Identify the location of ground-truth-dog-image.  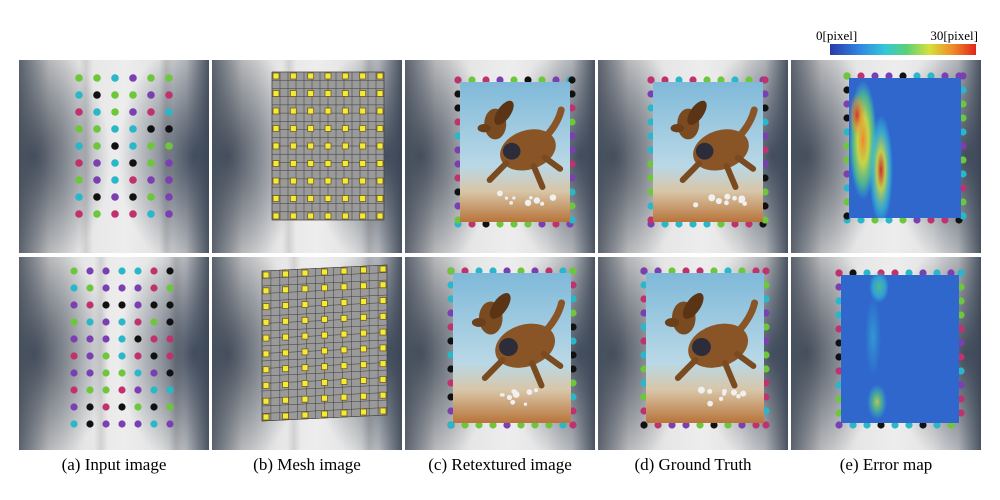
(705, 348).